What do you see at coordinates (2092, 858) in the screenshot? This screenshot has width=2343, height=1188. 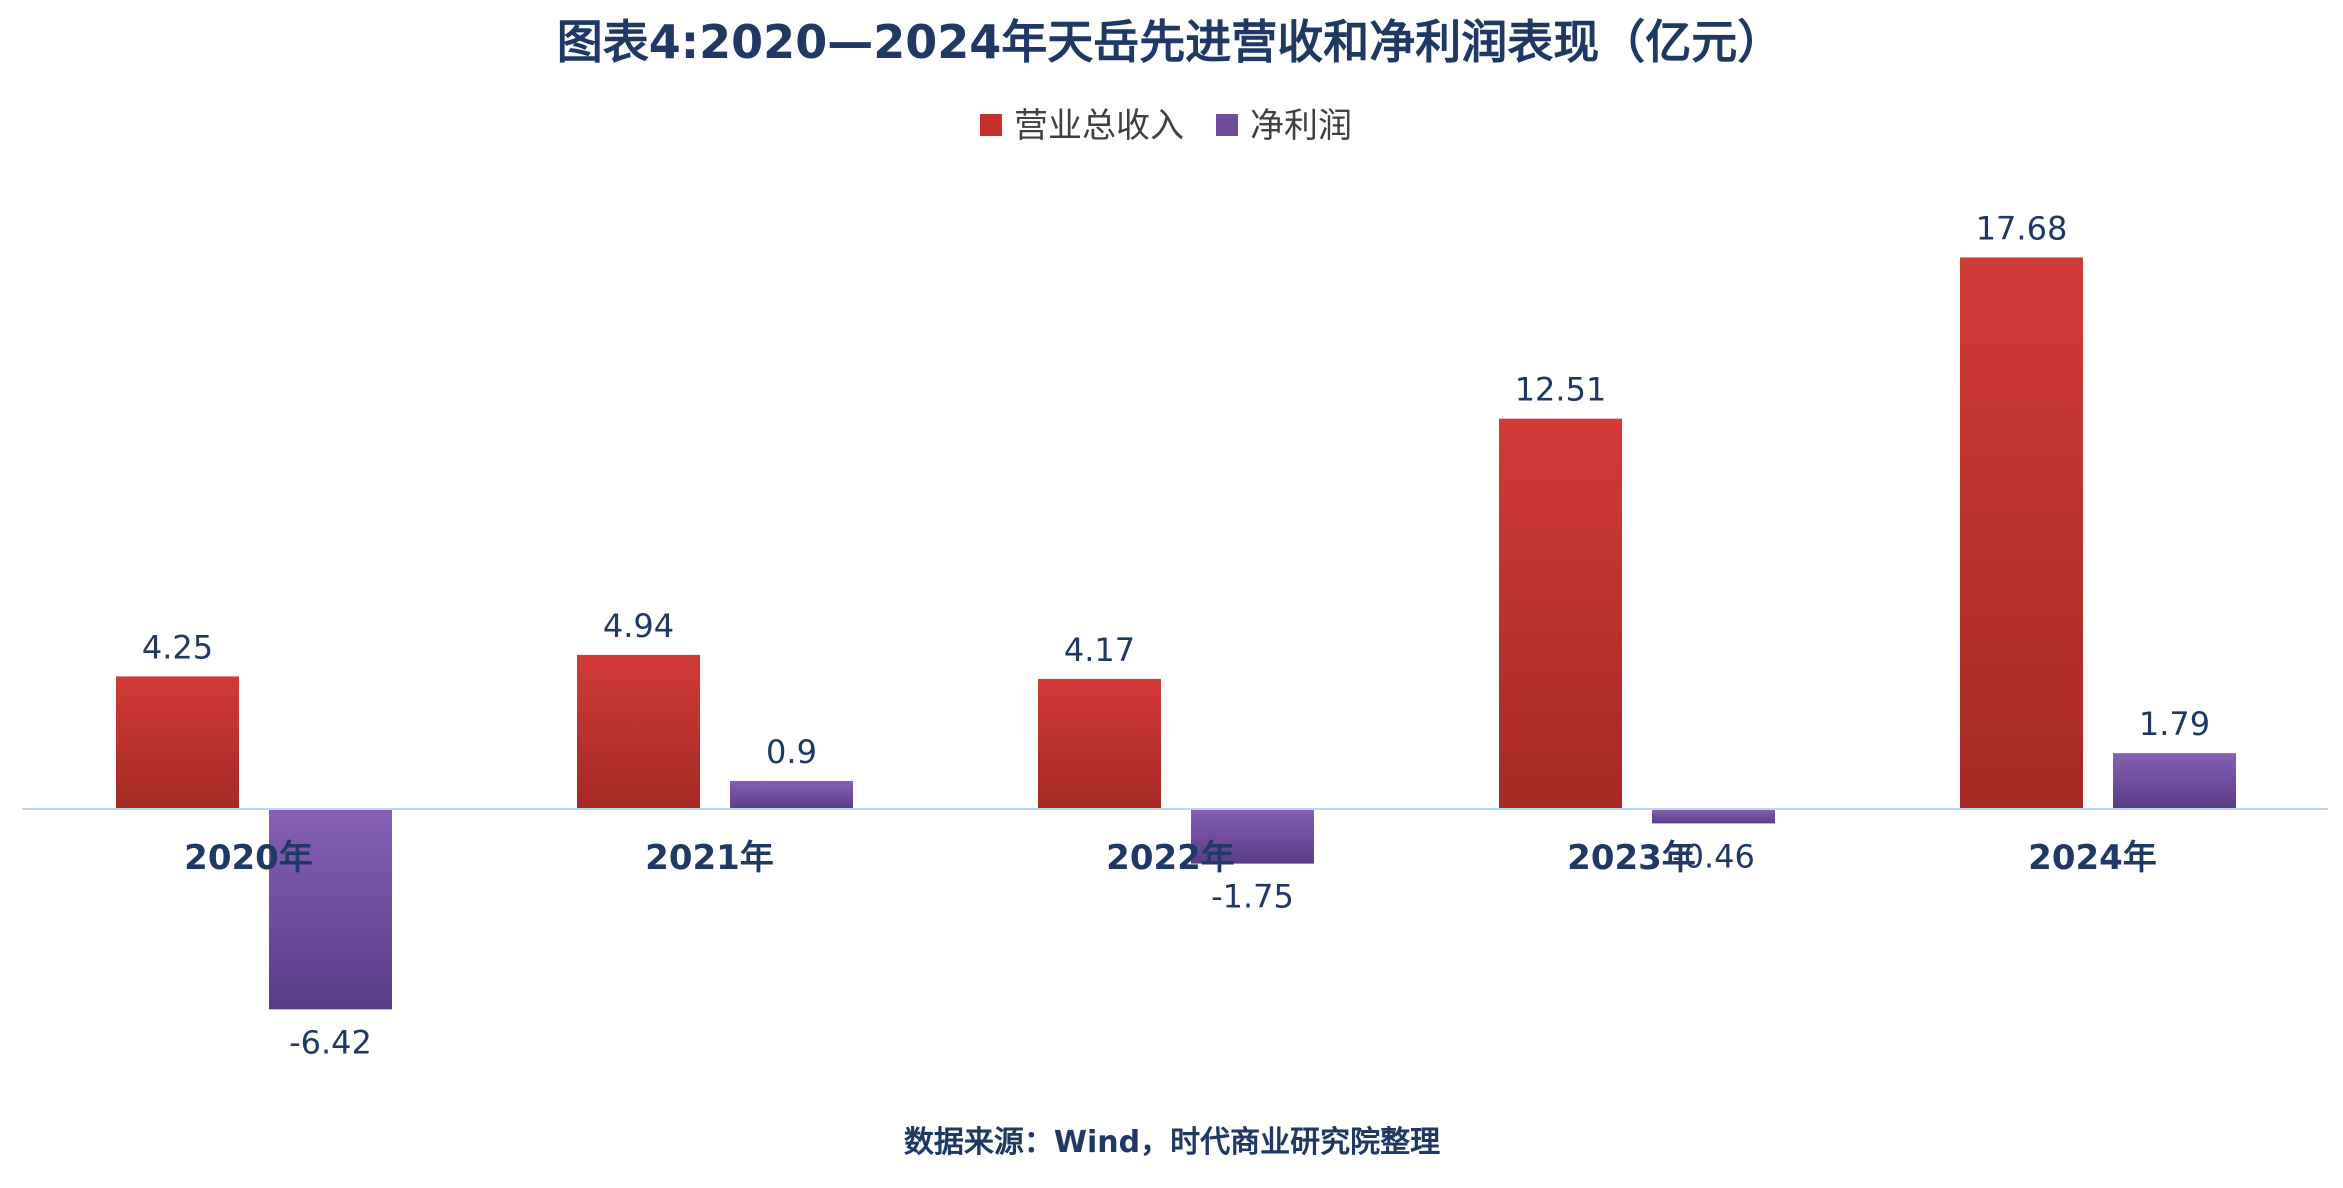 I see `x-tick-label-5: 2024年` at bounding box center [2092, 858].